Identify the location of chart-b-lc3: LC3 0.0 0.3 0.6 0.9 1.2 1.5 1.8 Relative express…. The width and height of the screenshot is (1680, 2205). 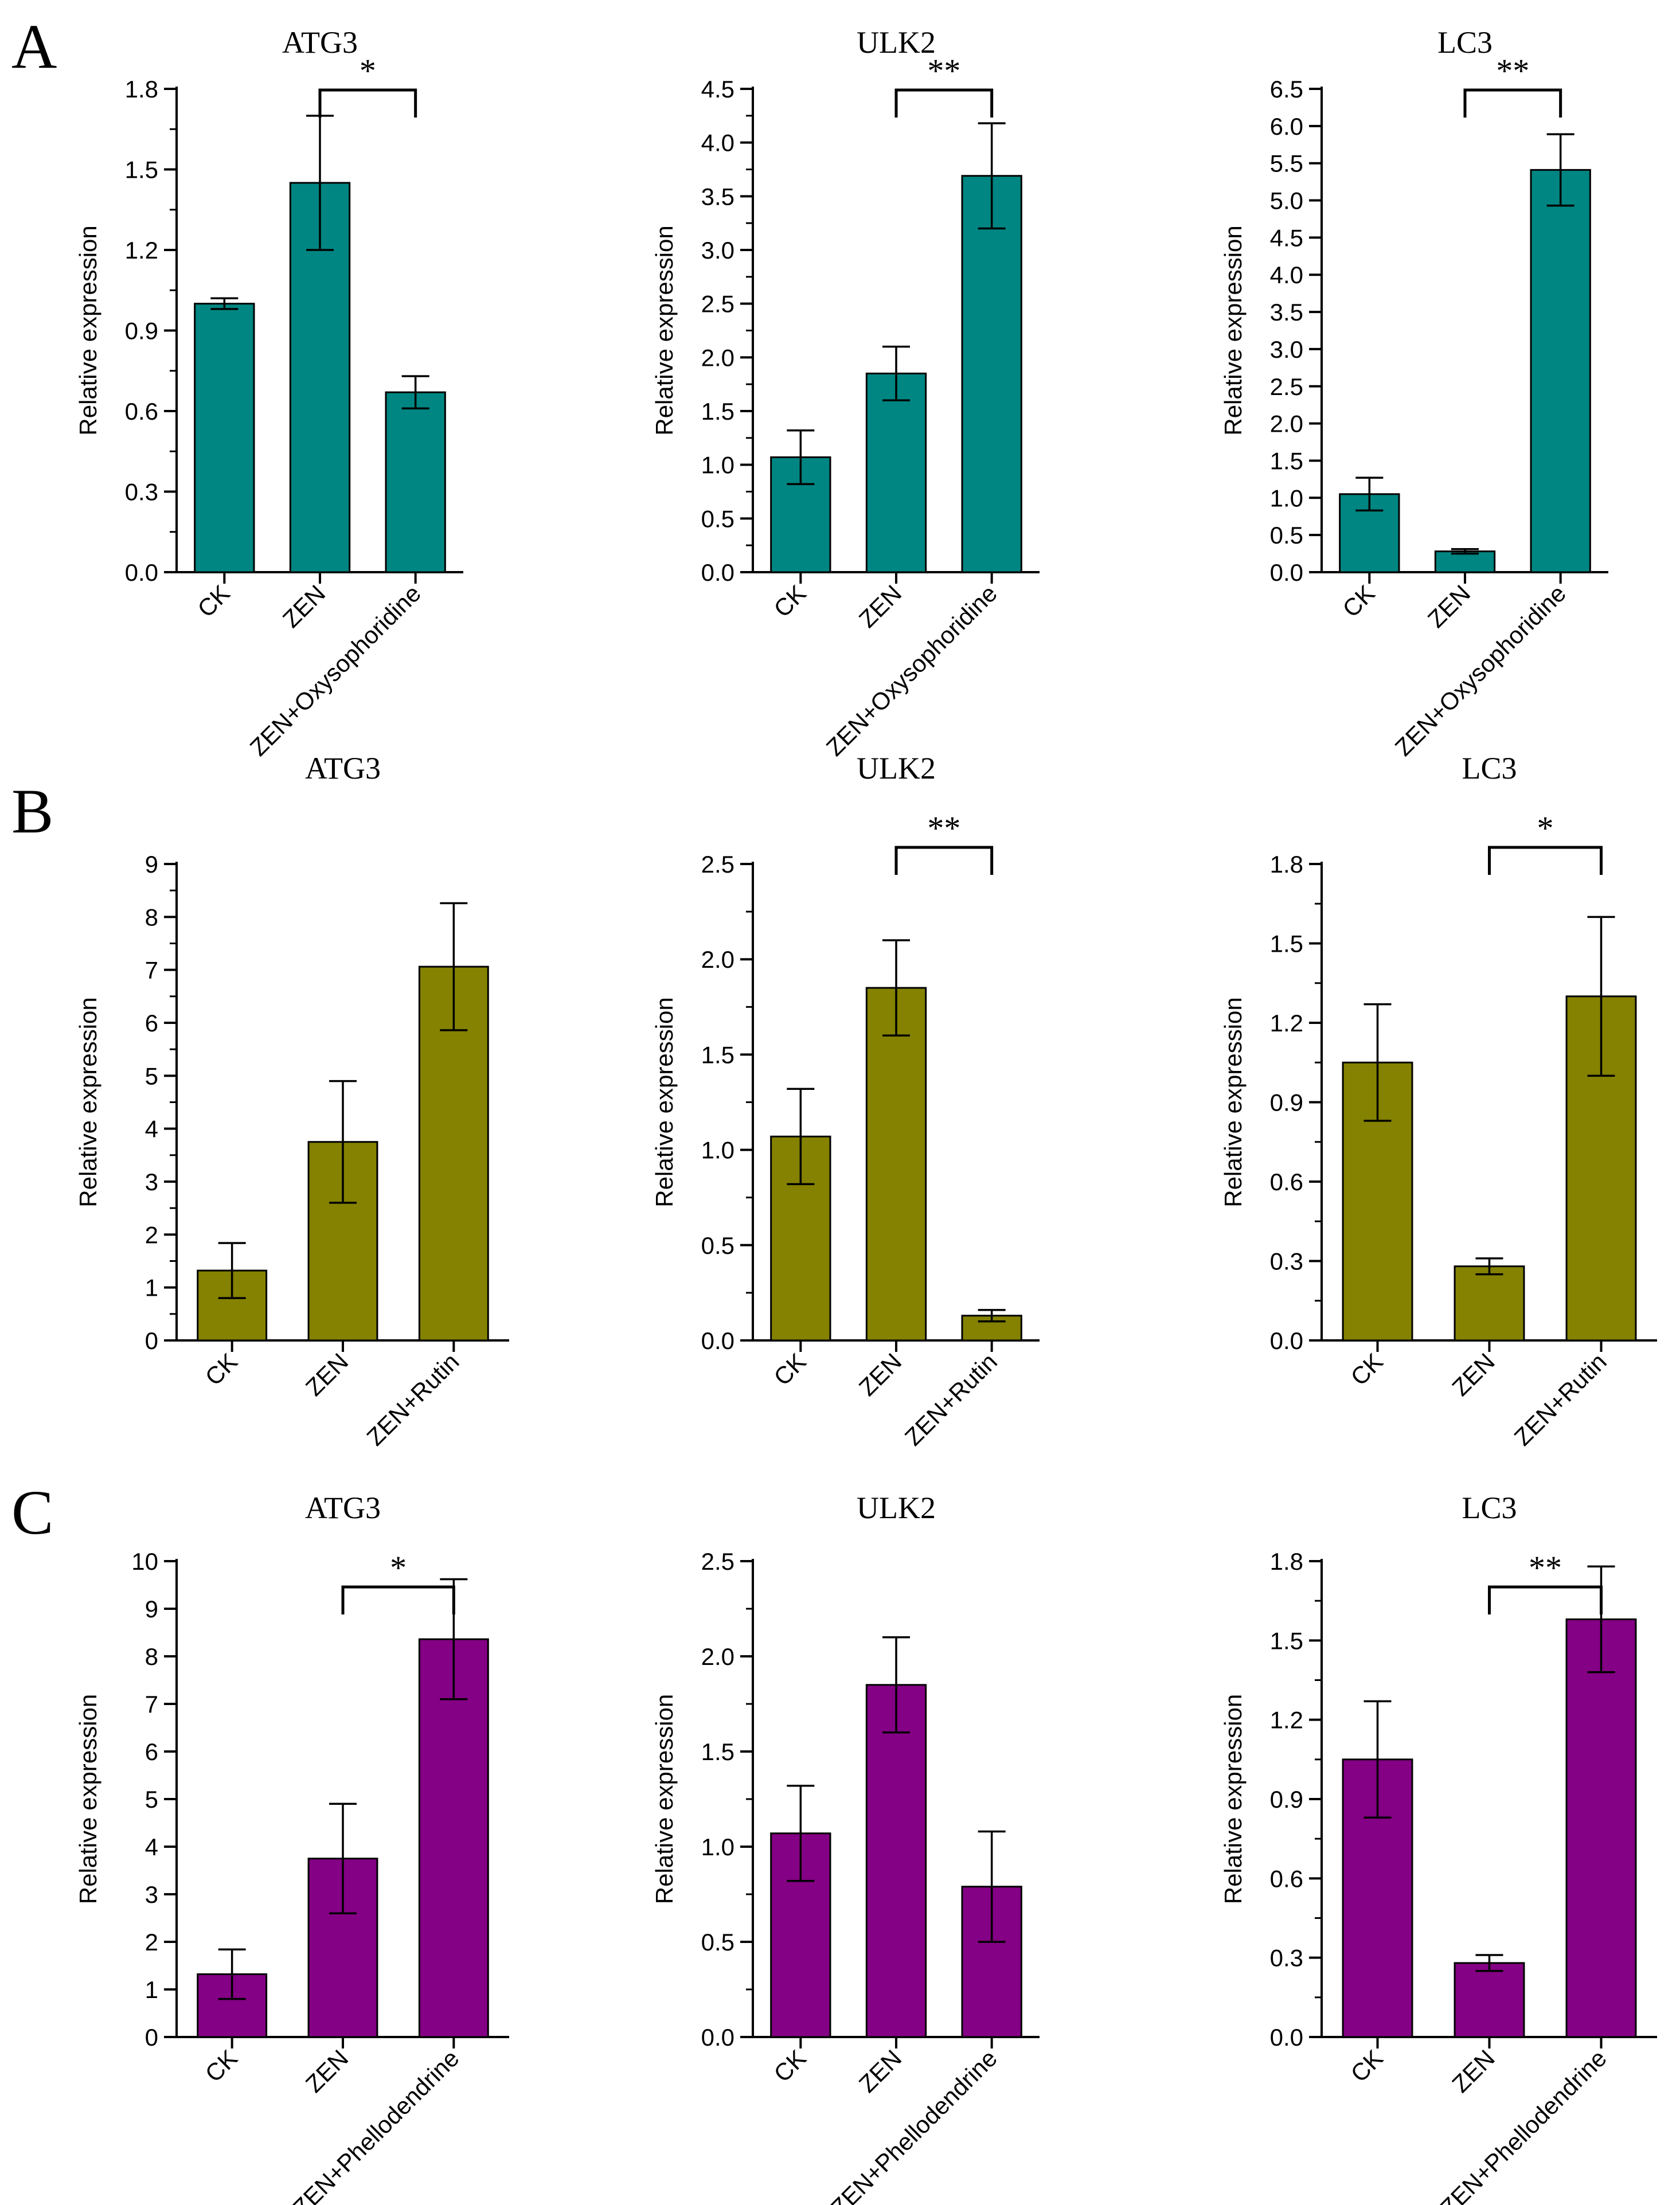
(1438, 1101).